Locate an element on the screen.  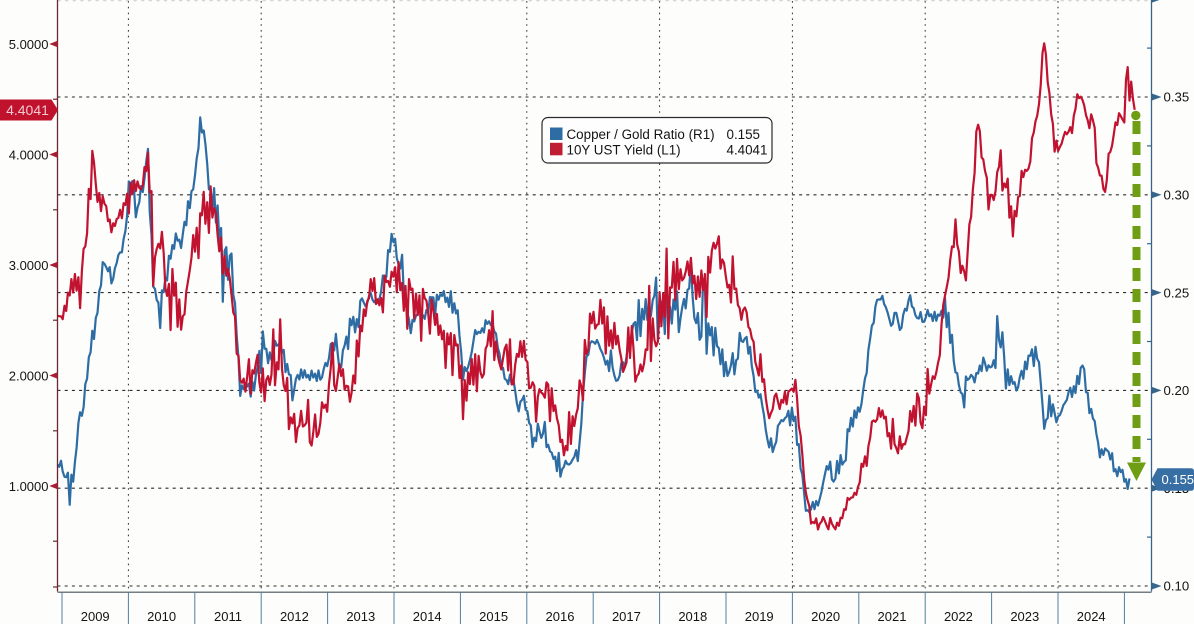
svg-text: 0.10 is located at coordinates (1177, 586).